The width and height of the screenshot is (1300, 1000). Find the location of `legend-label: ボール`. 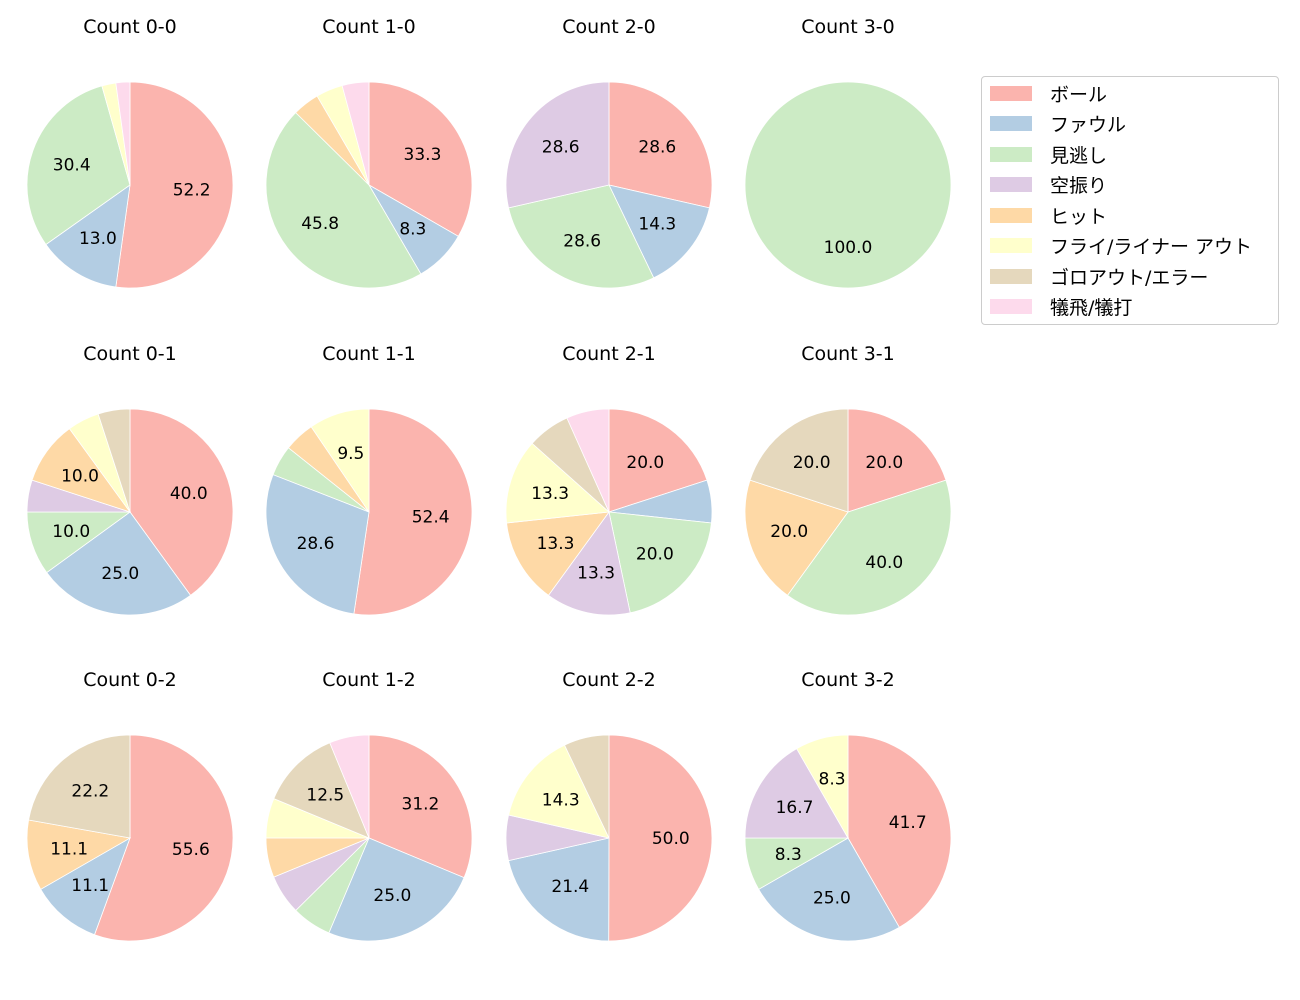

legend-label: ボール is located at coordinates (1079, 94).